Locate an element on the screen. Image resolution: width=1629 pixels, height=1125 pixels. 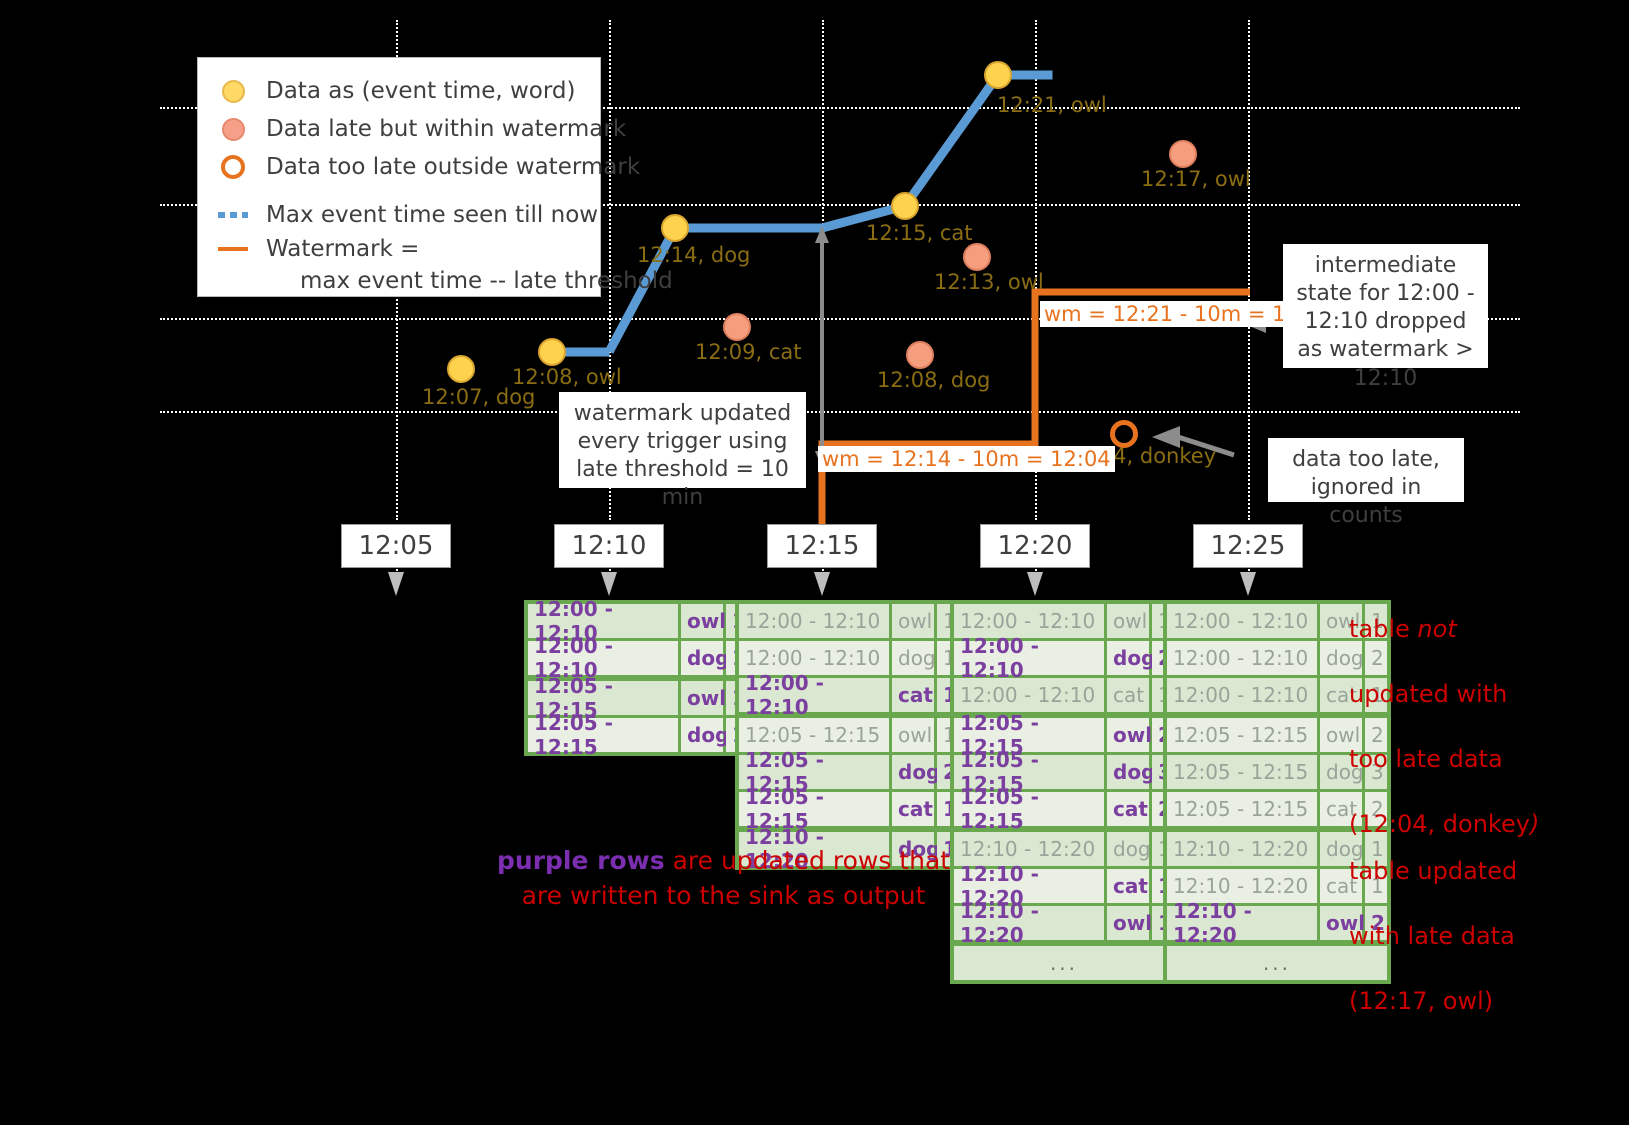
note-line: (12:04, donkey is located at coordinates (1439, 823).